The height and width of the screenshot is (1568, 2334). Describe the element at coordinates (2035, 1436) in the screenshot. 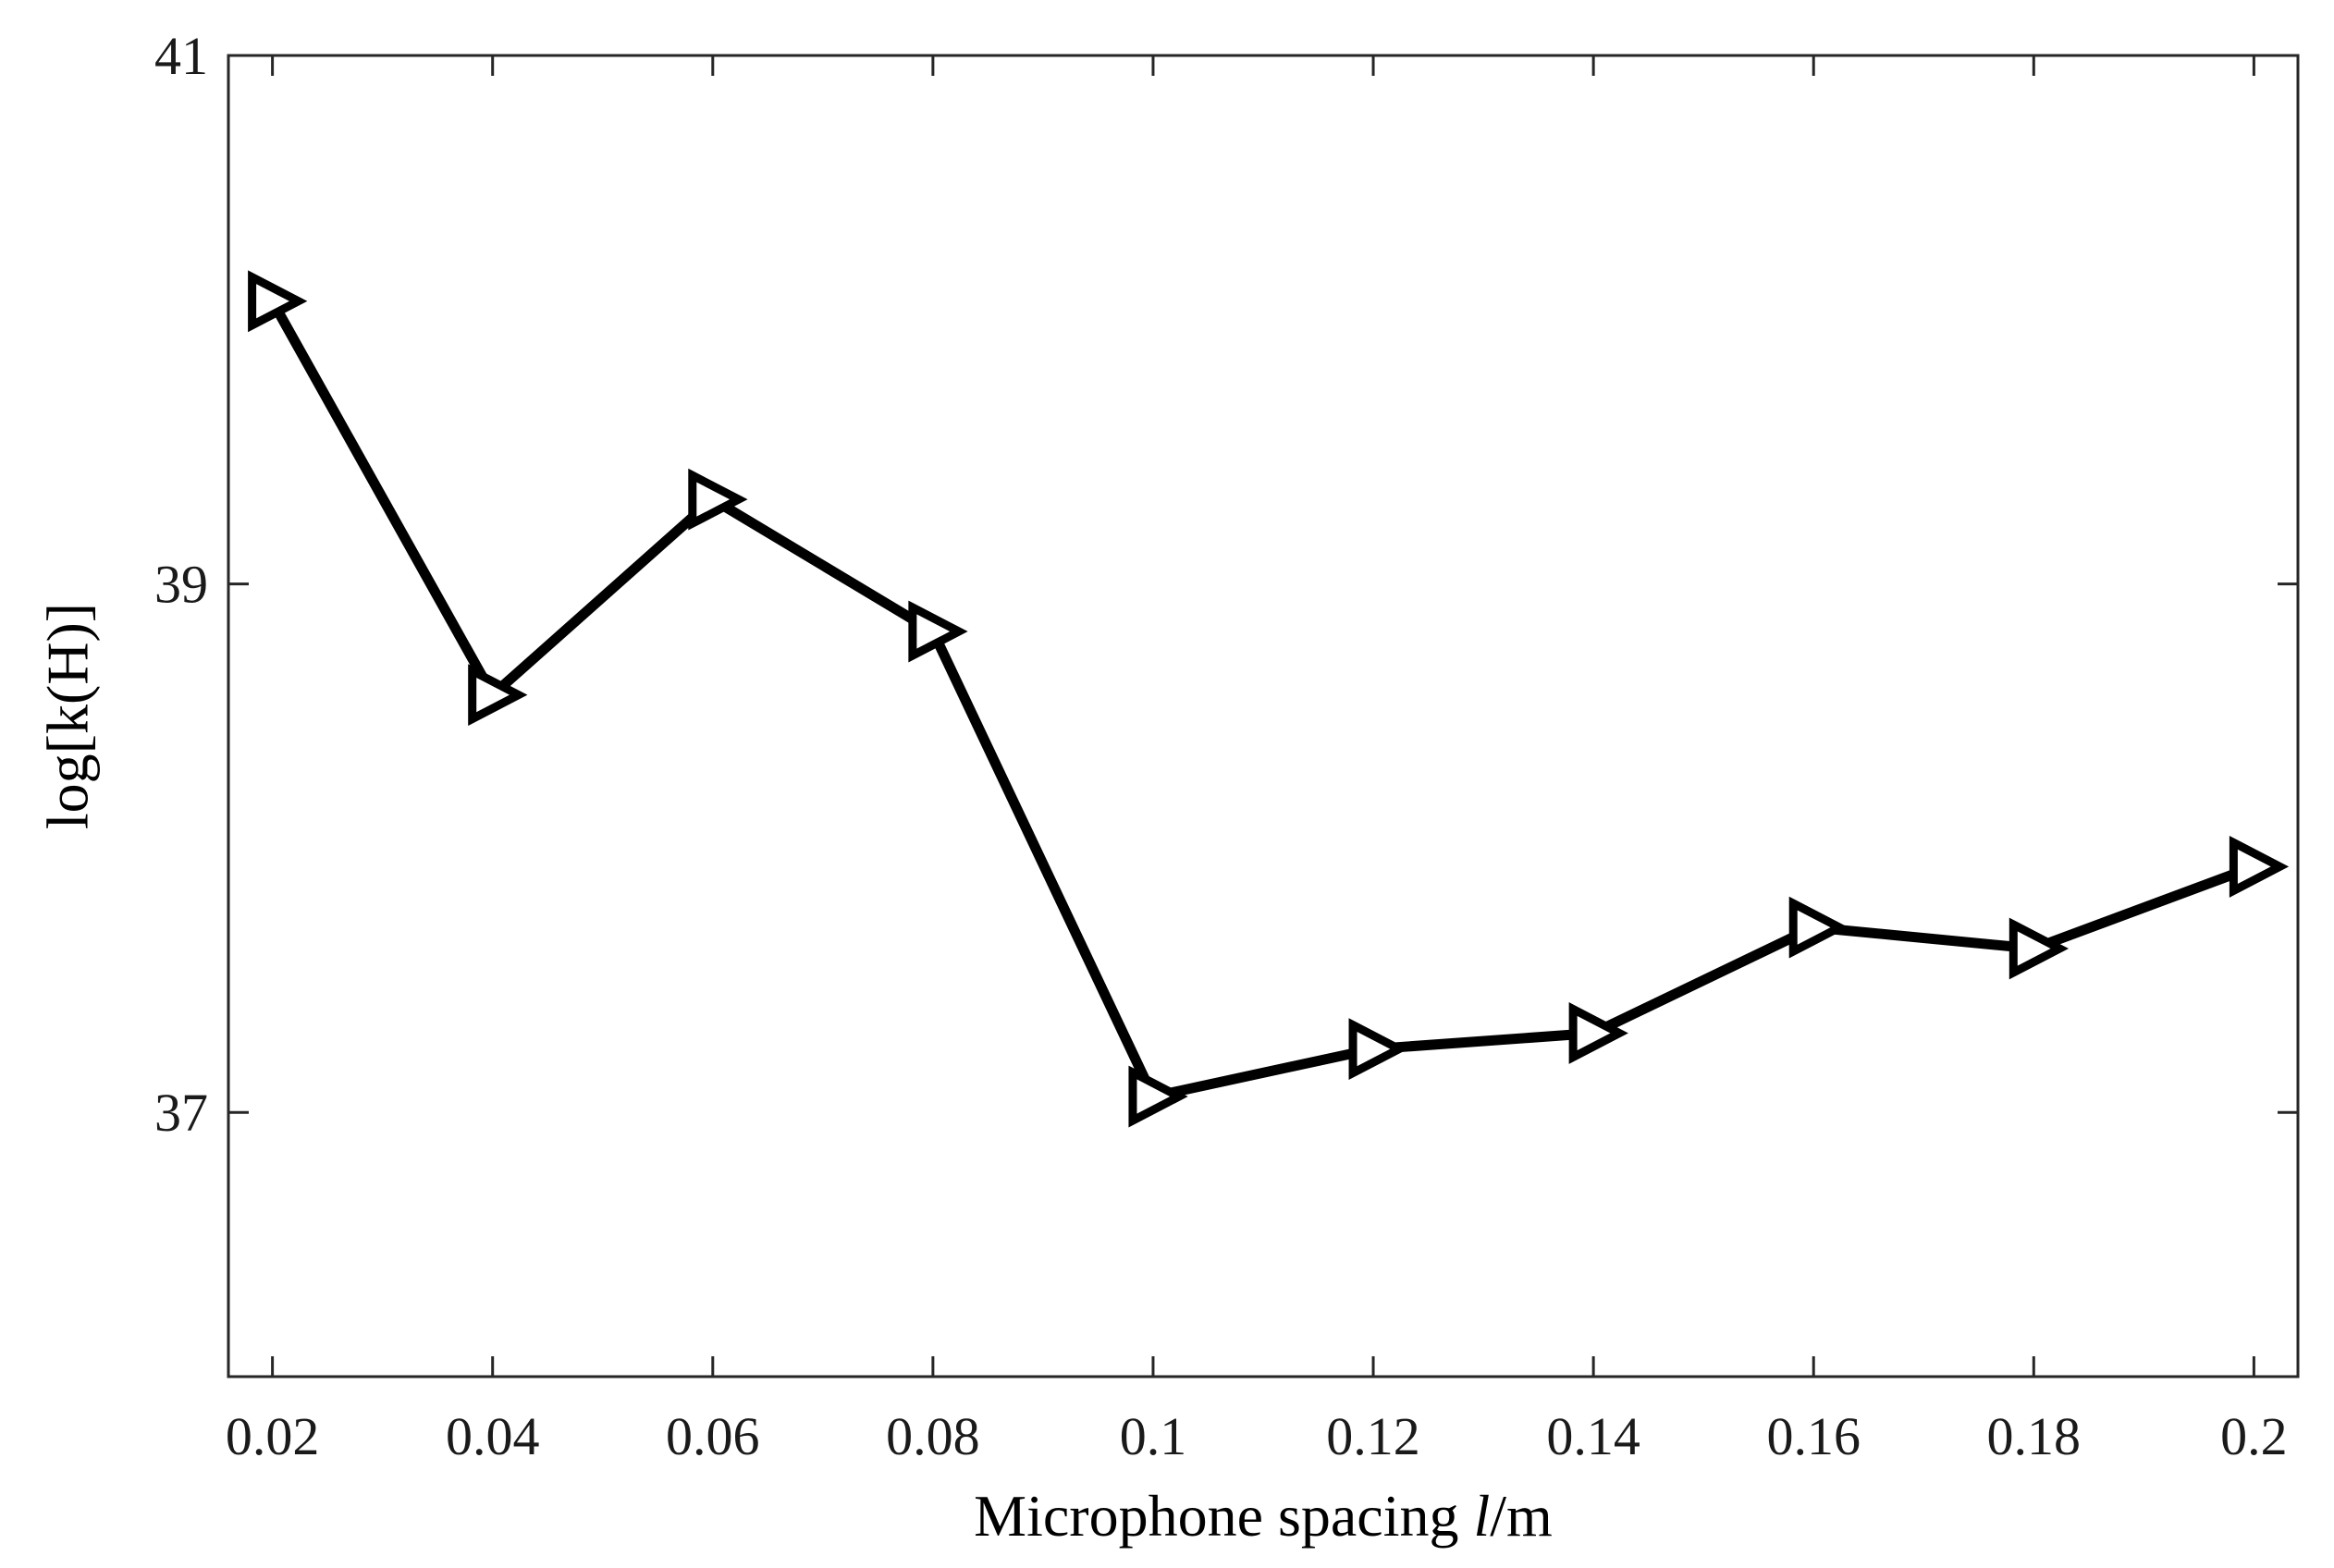

I see `x-tick-label: 0.18` at that location.